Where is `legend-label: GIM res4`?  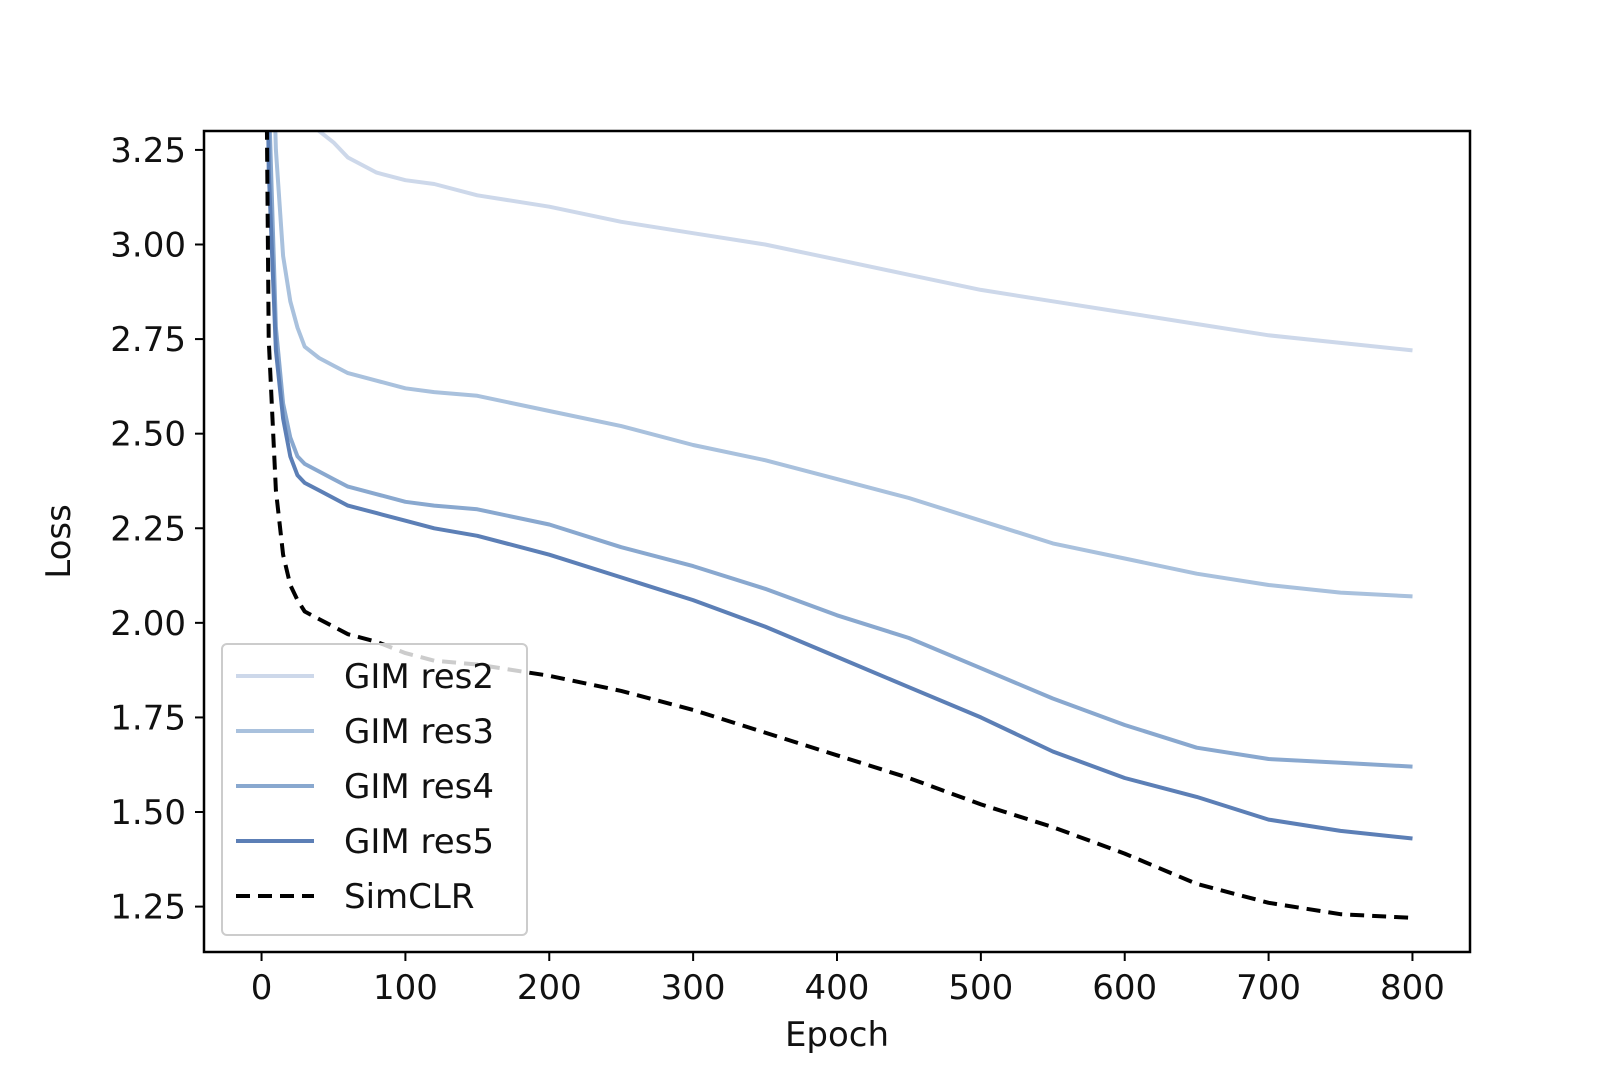 legend-label: GIM res4 is located at coordinates (419, 787).